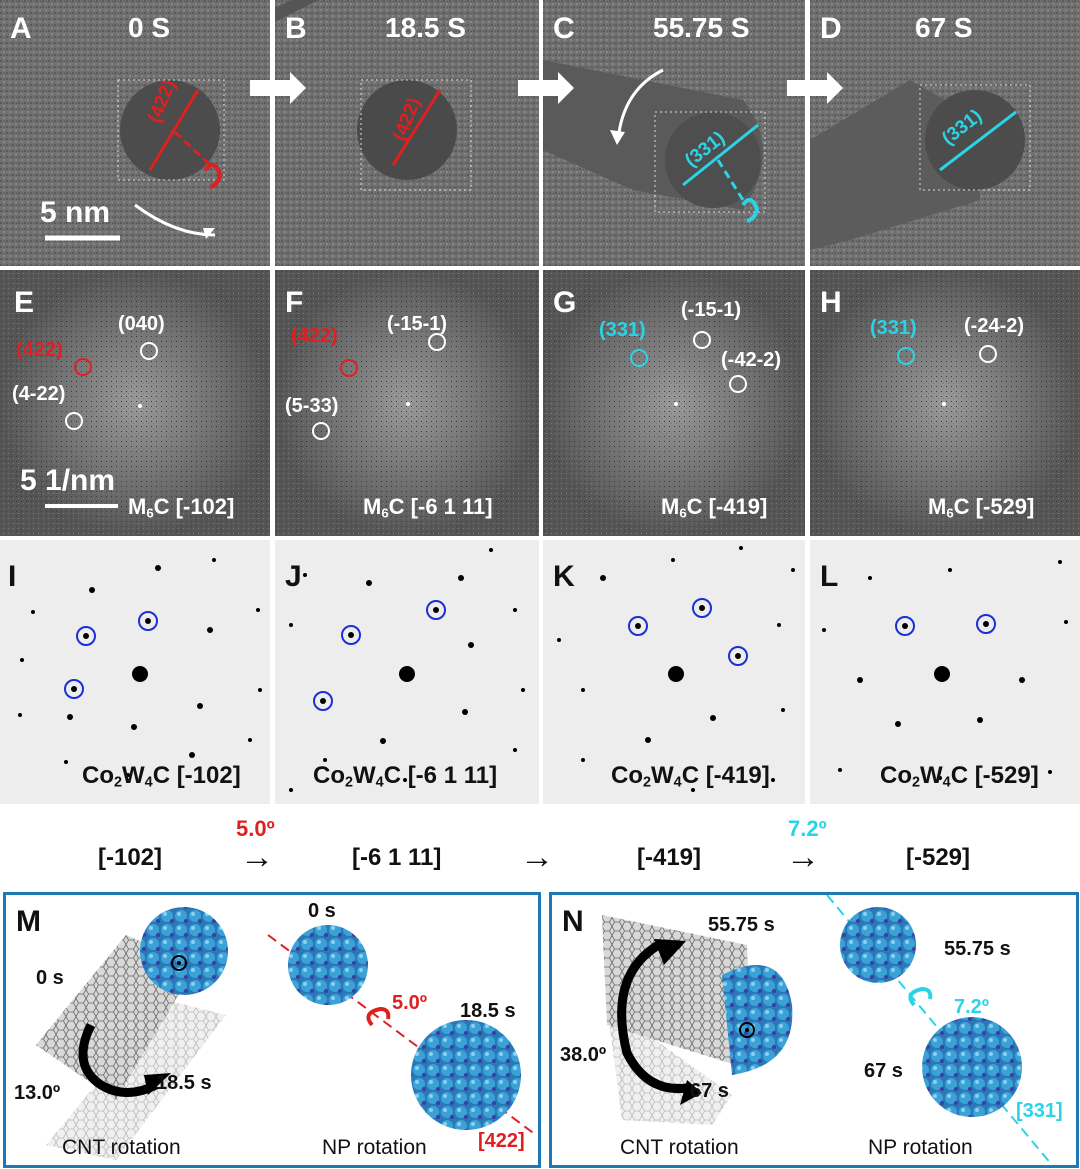 The height and width of the screenshot is (1169, 1080). I want to click on zone-axis-1: [-102], so click(130, 857).